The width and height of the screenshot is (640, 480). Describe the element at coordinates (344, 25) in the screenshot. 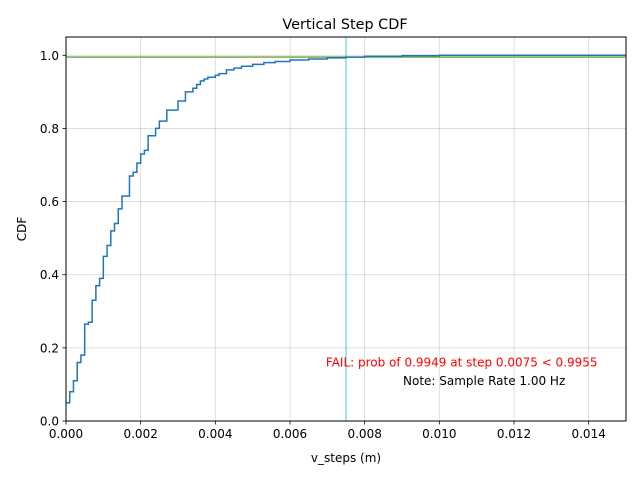

I see `chart-title: Vertical Step CDF` at that location.